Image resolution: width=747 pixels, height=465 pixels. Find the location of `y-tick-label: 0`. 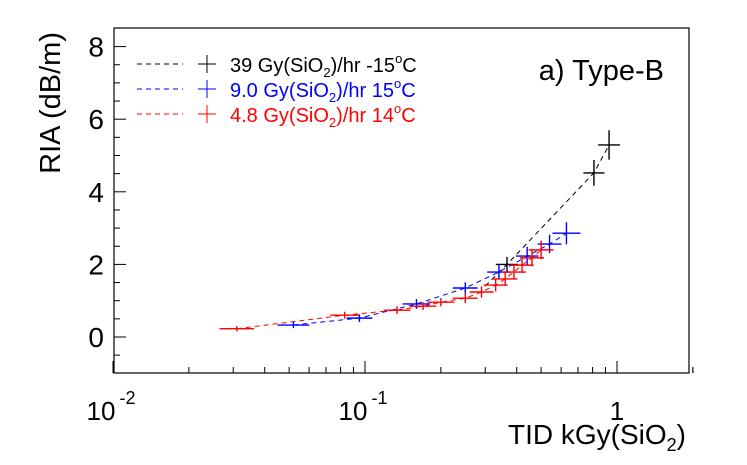

y-tick-label: 0 is located at coordinates (96, 337).